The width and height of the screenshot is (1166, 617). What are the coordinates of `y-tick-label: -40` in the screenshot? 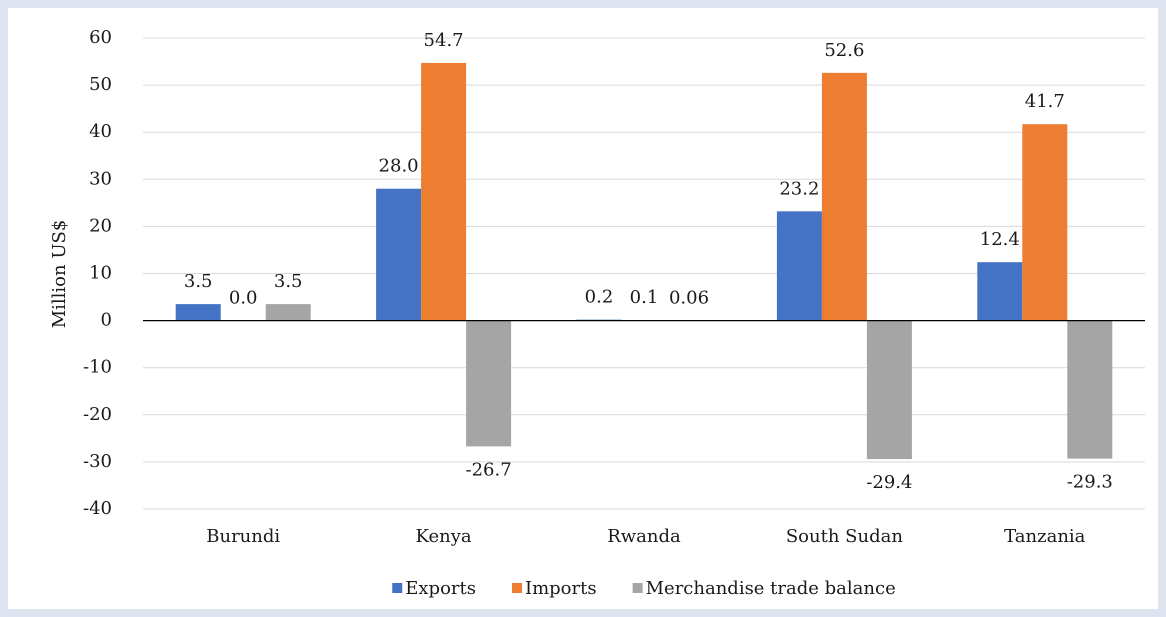 It's located at (97, 508).